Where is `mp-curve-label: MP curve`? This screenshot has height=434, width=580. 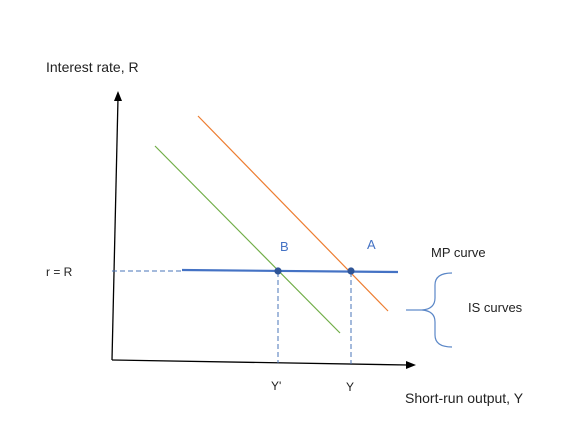 mp-curve-label: MP curve is located at coordinates (458, 252).